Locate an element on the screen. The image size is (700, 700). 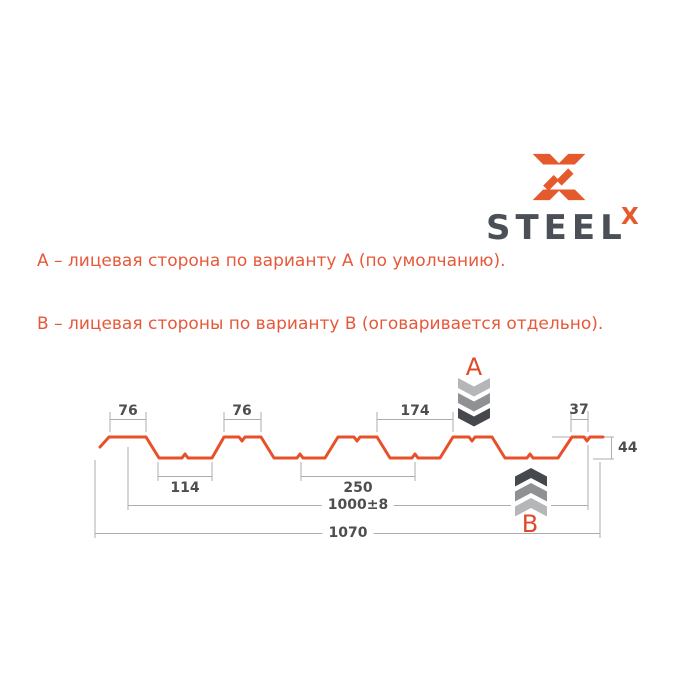
dim-label-174: 174 is located at coordinates (415, 411).